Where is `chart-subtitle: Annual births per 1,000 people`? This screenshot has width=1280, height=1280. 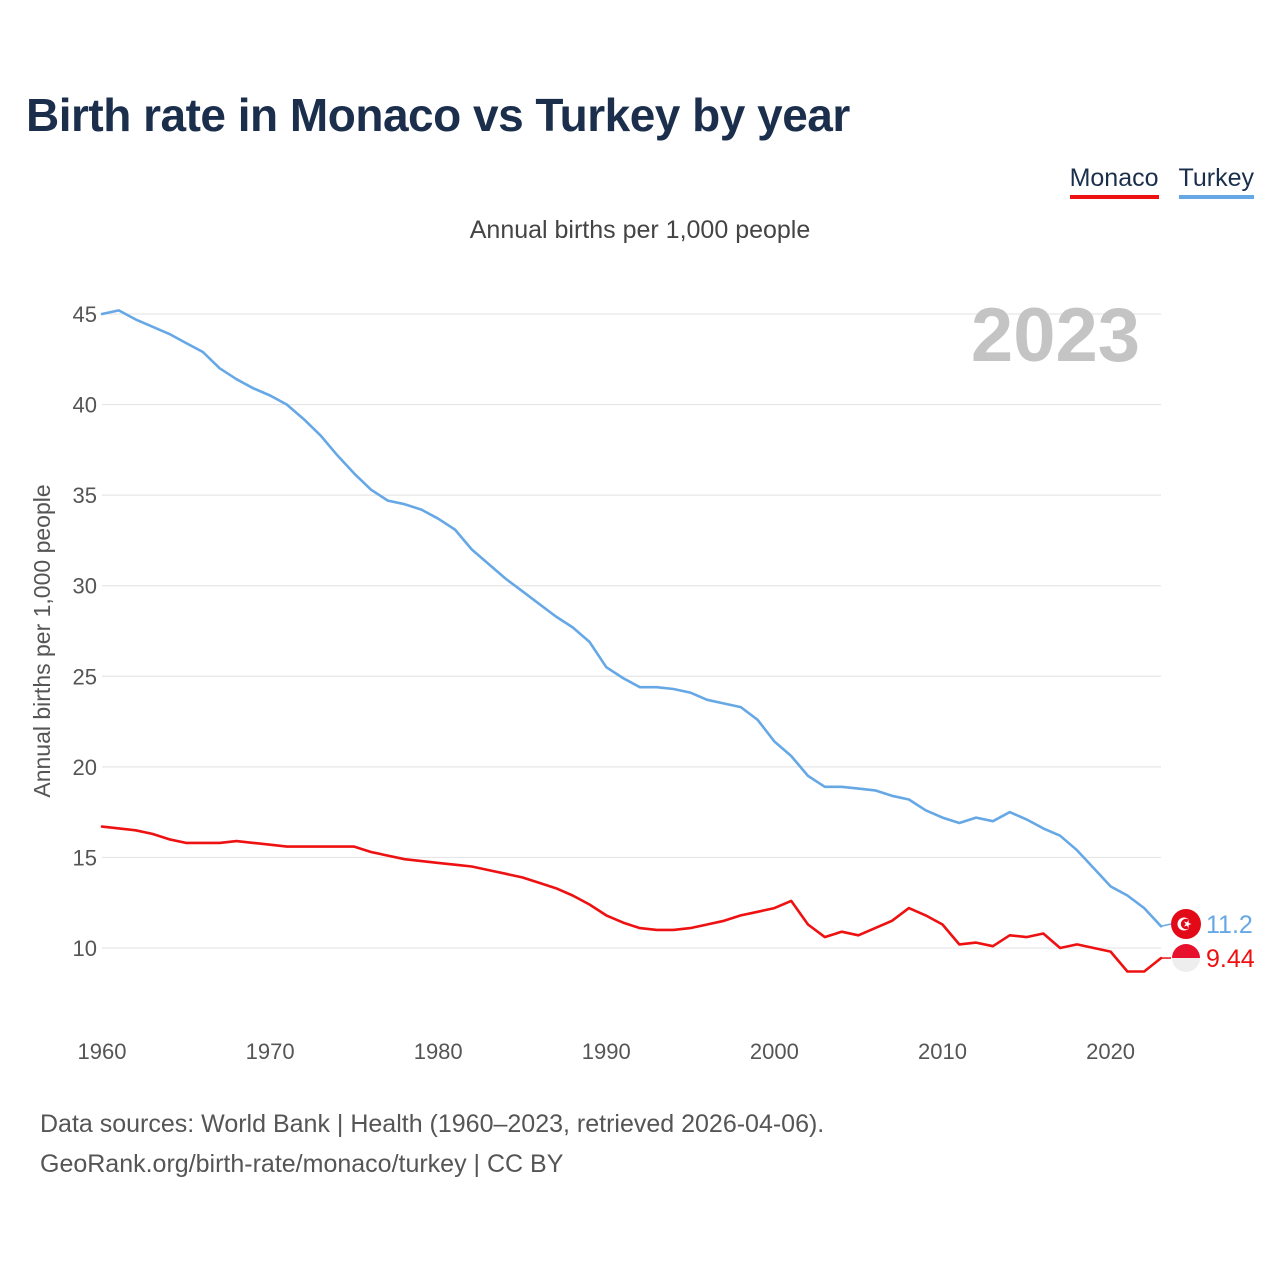
chart-subtitle: Annual births per 1,000 people is located at coordinates (640, 230).